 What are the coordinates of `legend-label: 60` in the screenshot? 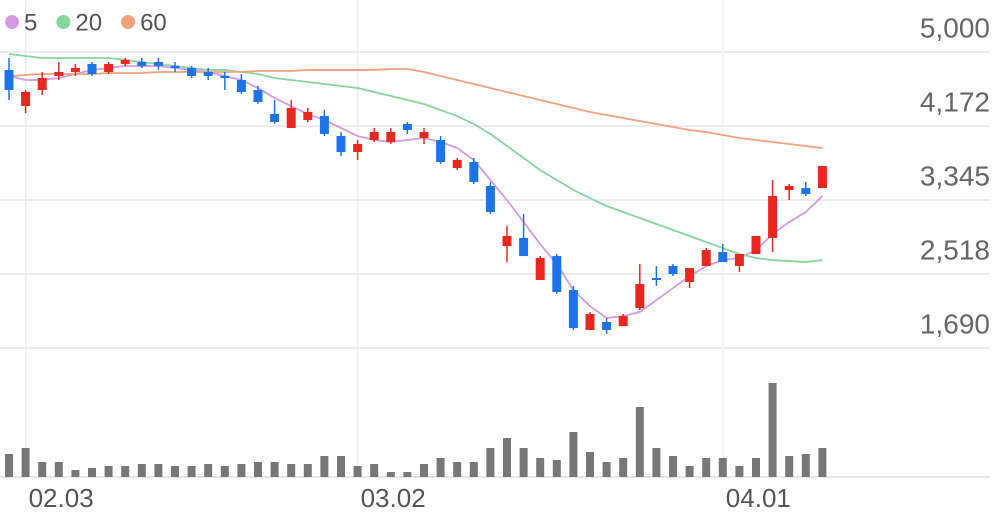 It's located at (153, 22).